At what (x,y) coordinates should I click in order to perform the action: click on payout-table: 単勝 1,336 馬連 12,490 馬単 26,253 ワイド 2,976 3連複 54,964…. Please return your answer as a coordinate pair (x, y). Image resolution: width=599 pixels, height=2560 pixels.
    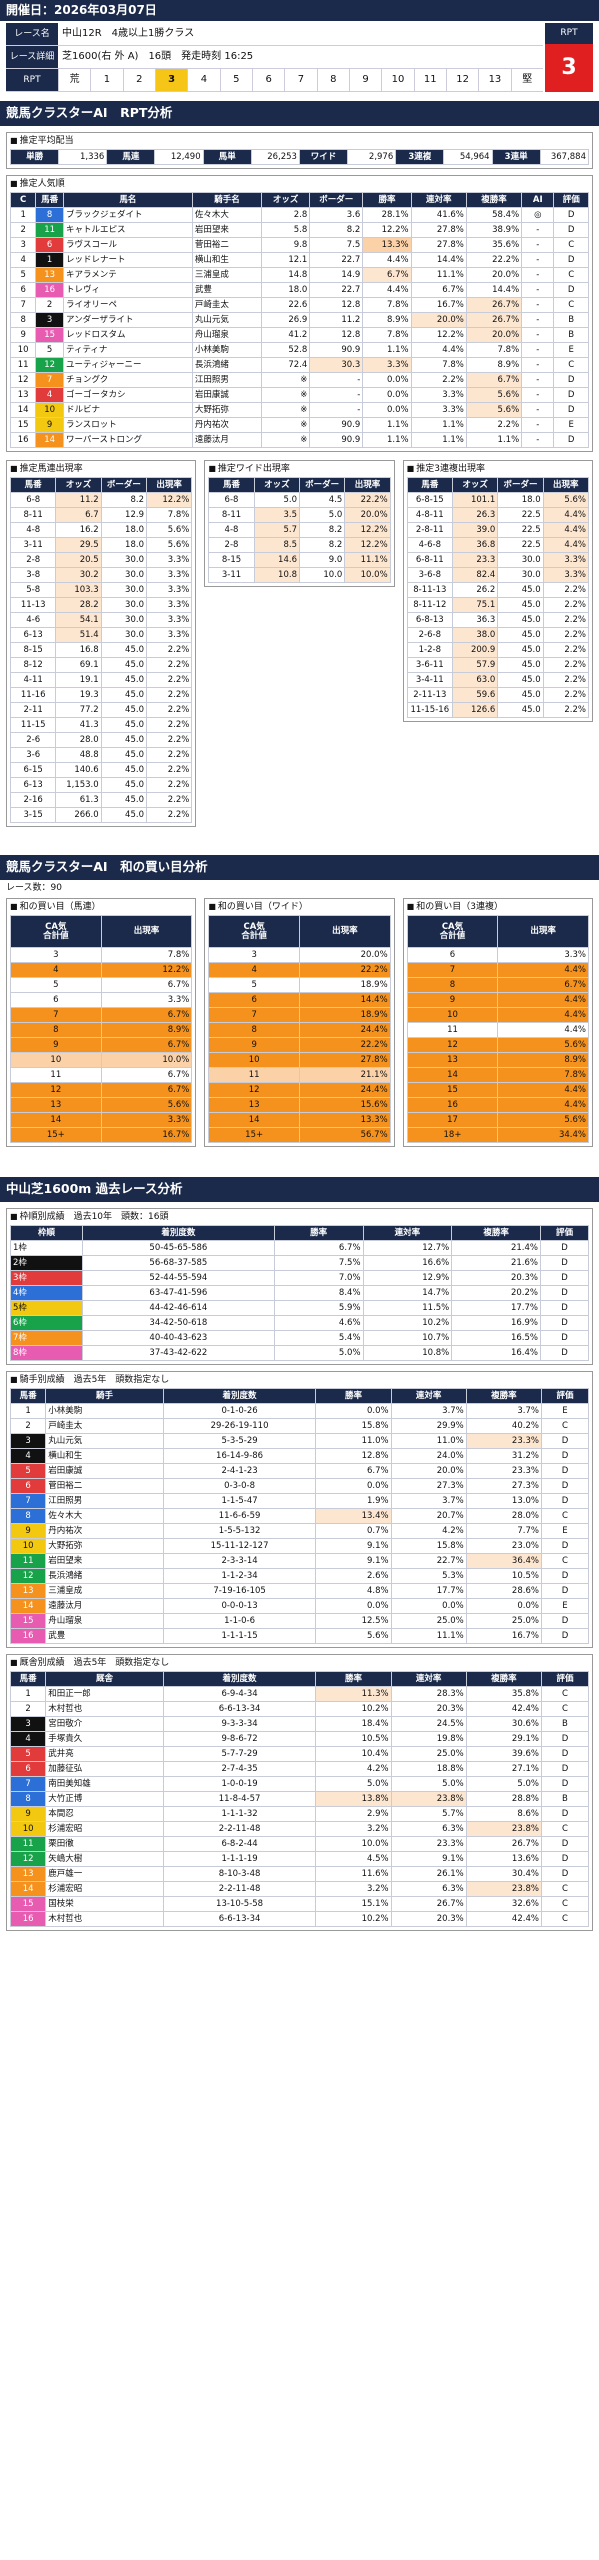
    Looking at the image, I should click on (299, 157).